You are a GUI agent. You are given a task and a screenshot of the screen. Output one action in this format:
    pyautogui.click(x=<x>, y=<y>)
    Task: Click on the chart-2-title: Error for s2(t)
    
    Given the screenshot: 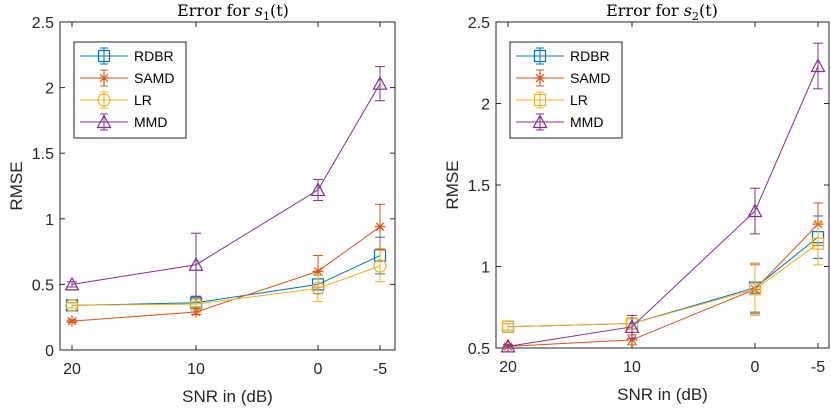 What is the action you would take?
    pyautogui.click(x=662, y=12)
    